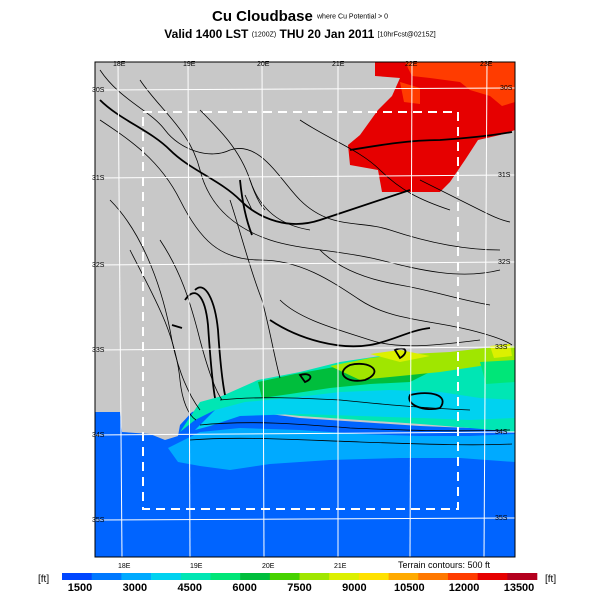 This screenshot has width=600, height=600. I want to click on orange-patch, so click(410, 93).